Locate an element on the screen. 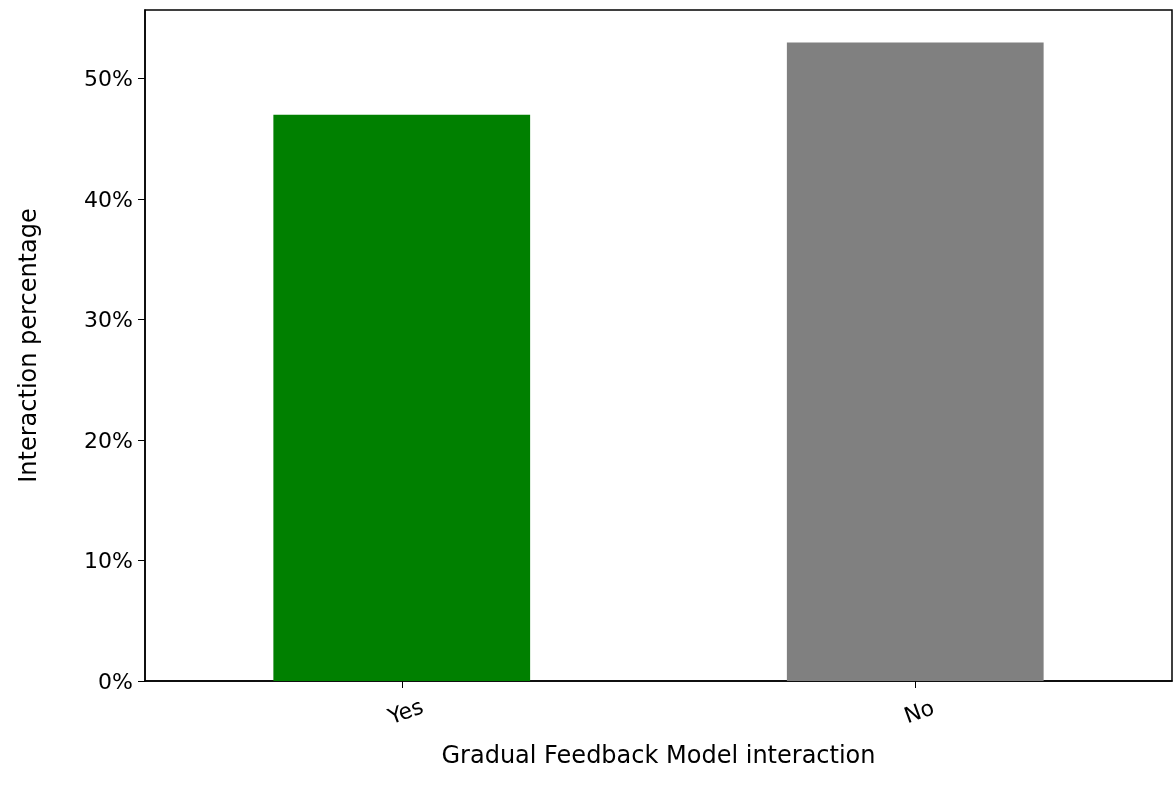 The image size is (1173, 796). y-tick-label: 10% is located at coordinates (108, 561).